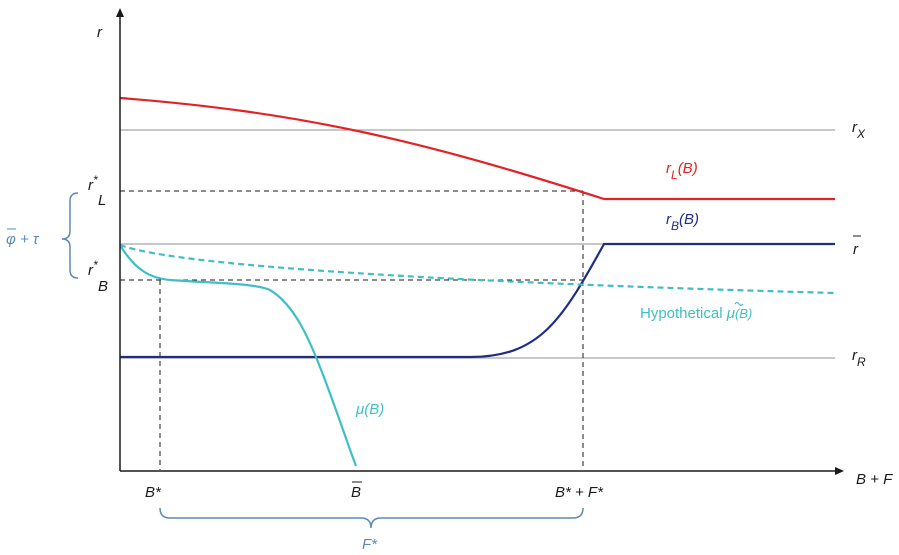 This screenshot has width=899, height=555. Describe the element at coordinates (103, 286) in the screenshot. I see `r-b-star-sub: B` at that location.